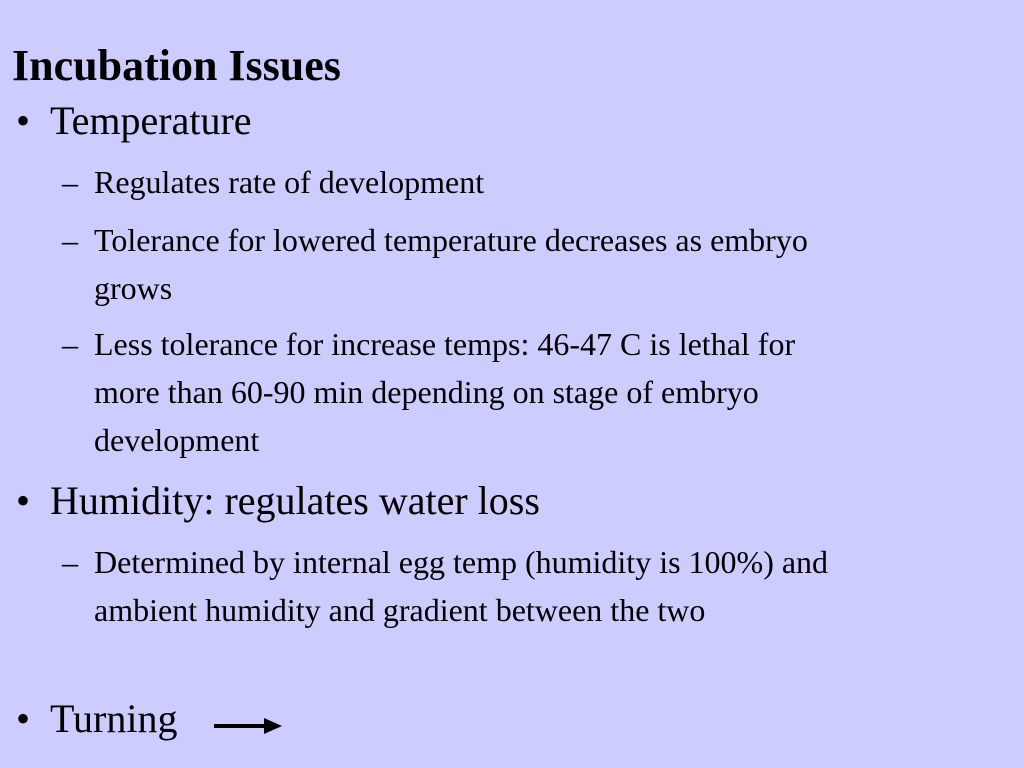 The image size is (1024, 768). What do you see at coordinates (114, 718) in the screenshot?
I see `bullet-item-label: Turning` at bounding box center [114, 718].